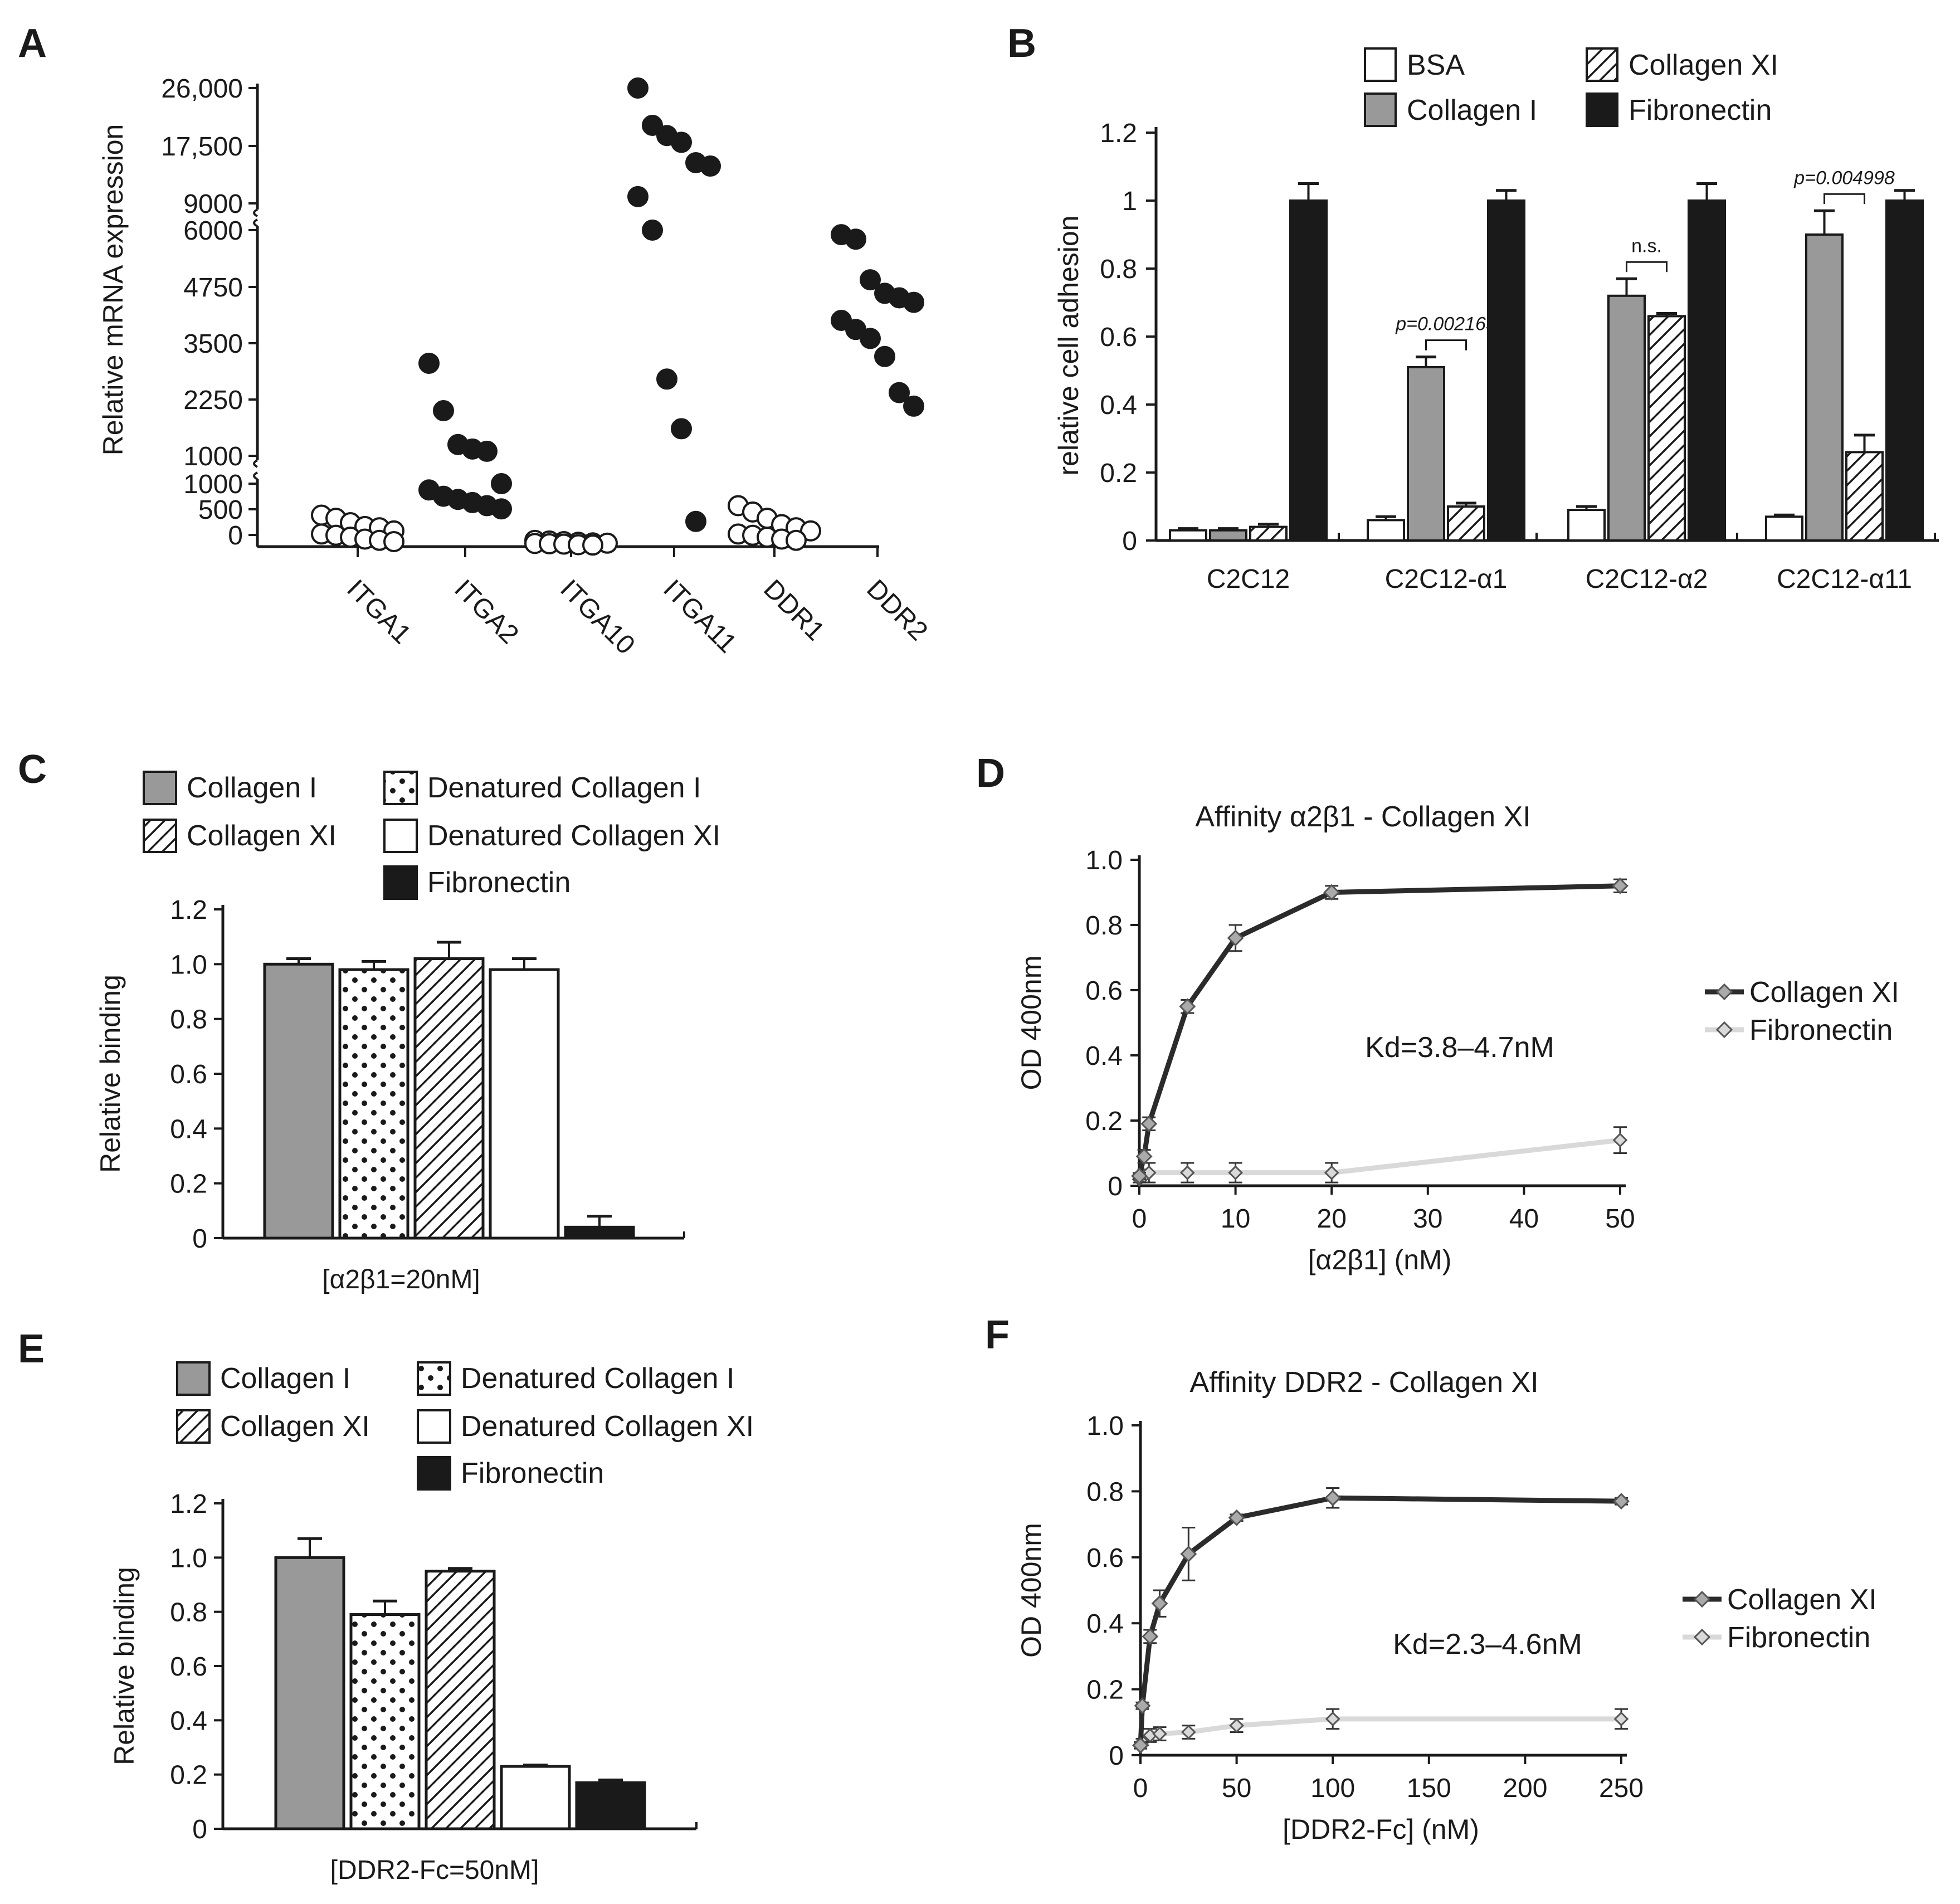 This screenshot has width=1960, height=1904. Describe the element at coordinates (213, 401) in the screenshot. I see `y-tick-label: 2250` at that location.